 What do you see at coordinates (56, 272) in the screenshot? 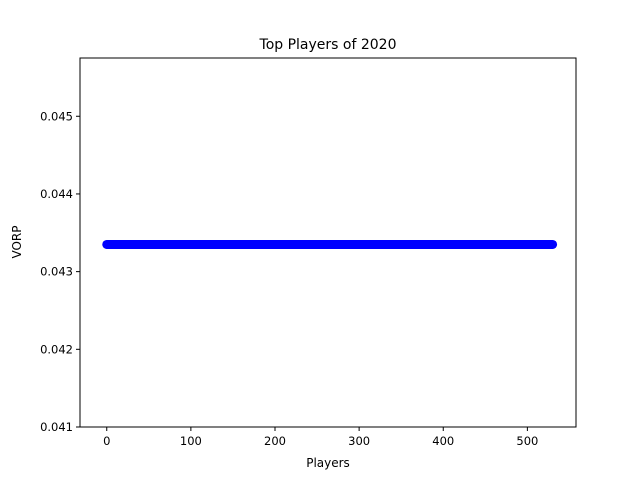
I see `y-tick-label: 0.043` at bounding box center [56, 272].